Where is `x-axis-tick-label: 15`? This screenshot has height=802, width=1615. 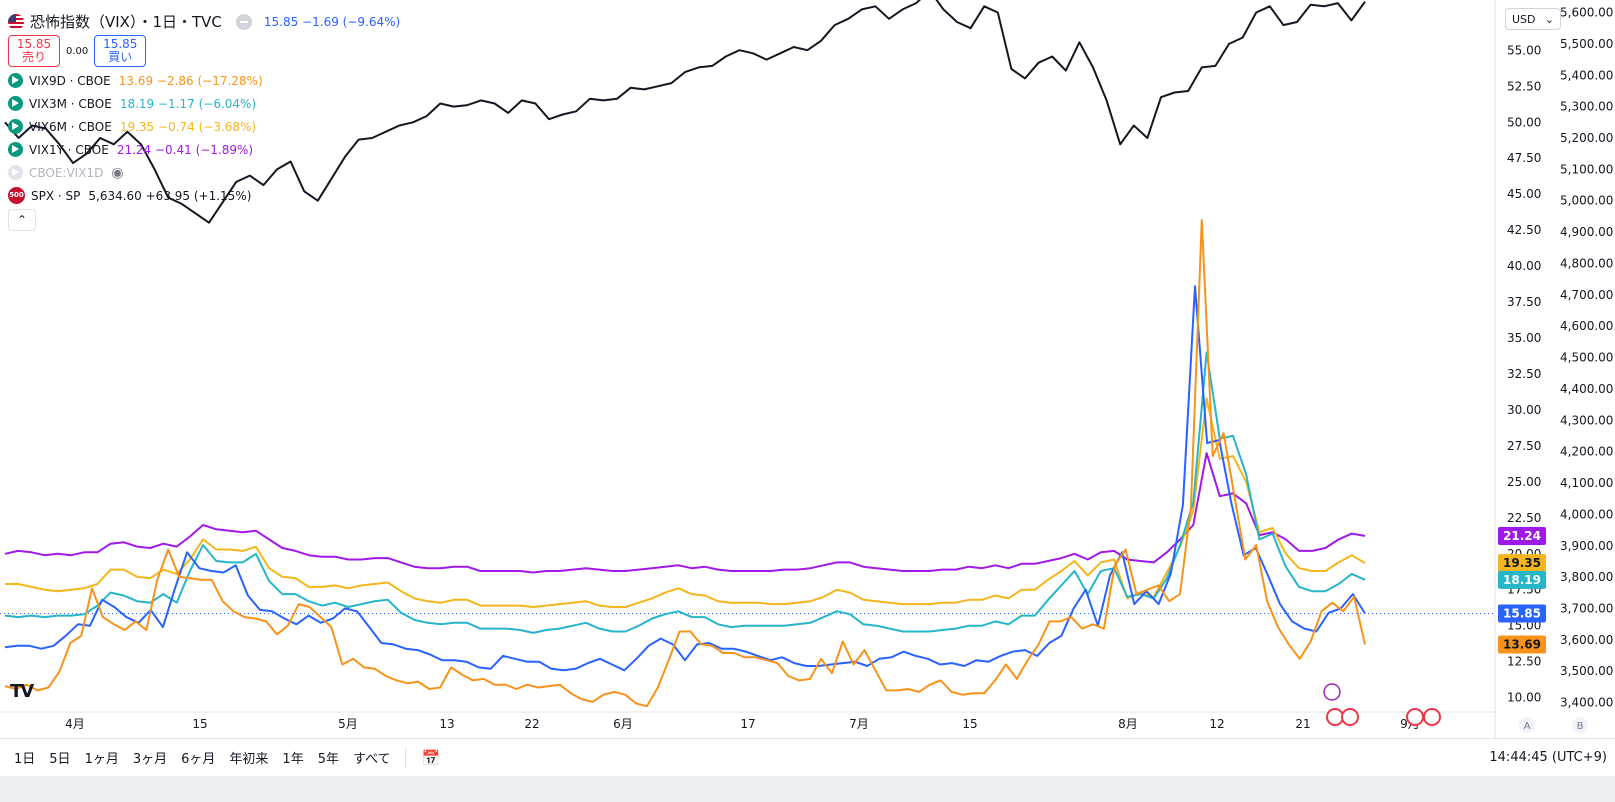
x-axis-tick-label: 15 is located at coordinates (969, 724).